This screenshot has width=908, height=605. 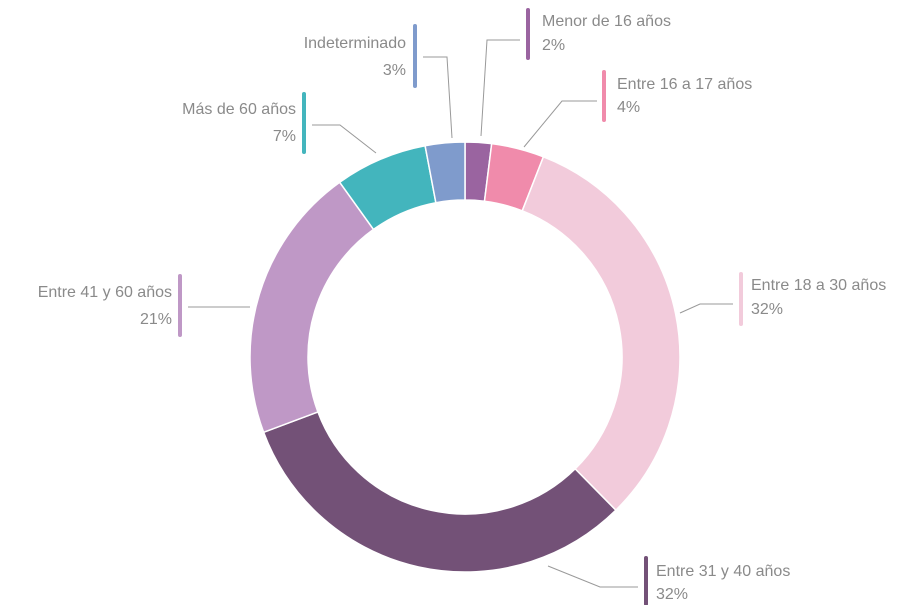 I want to click on slice-value: 7%, so click(x=284, y=136).